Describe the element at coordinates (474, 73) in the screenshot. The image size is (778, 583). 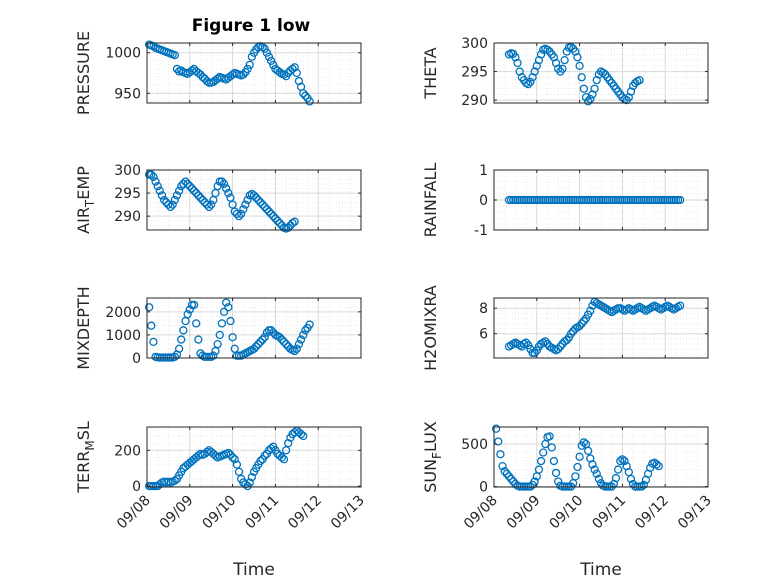
I see `y-tick-label: 295` at that location.